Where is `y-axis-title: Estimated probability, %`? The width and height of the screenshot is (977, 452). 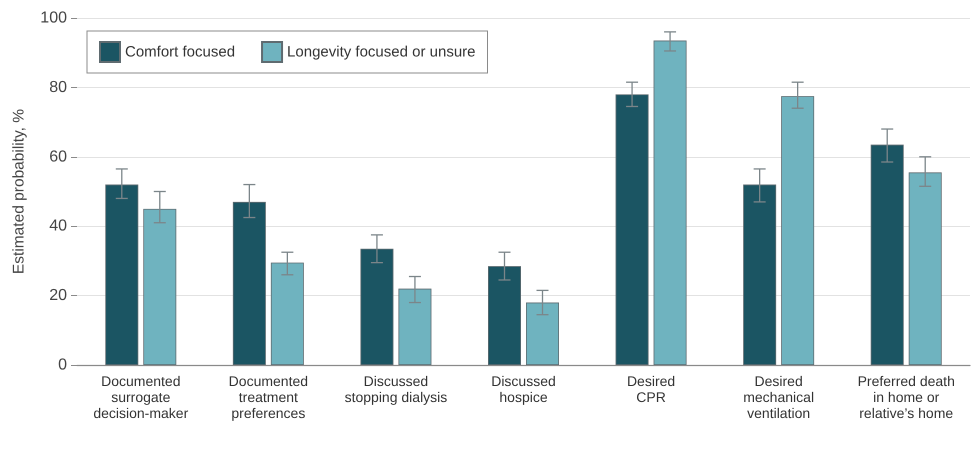 y-axis-title: Estimated probability, % is located at coordinates (19, 191).